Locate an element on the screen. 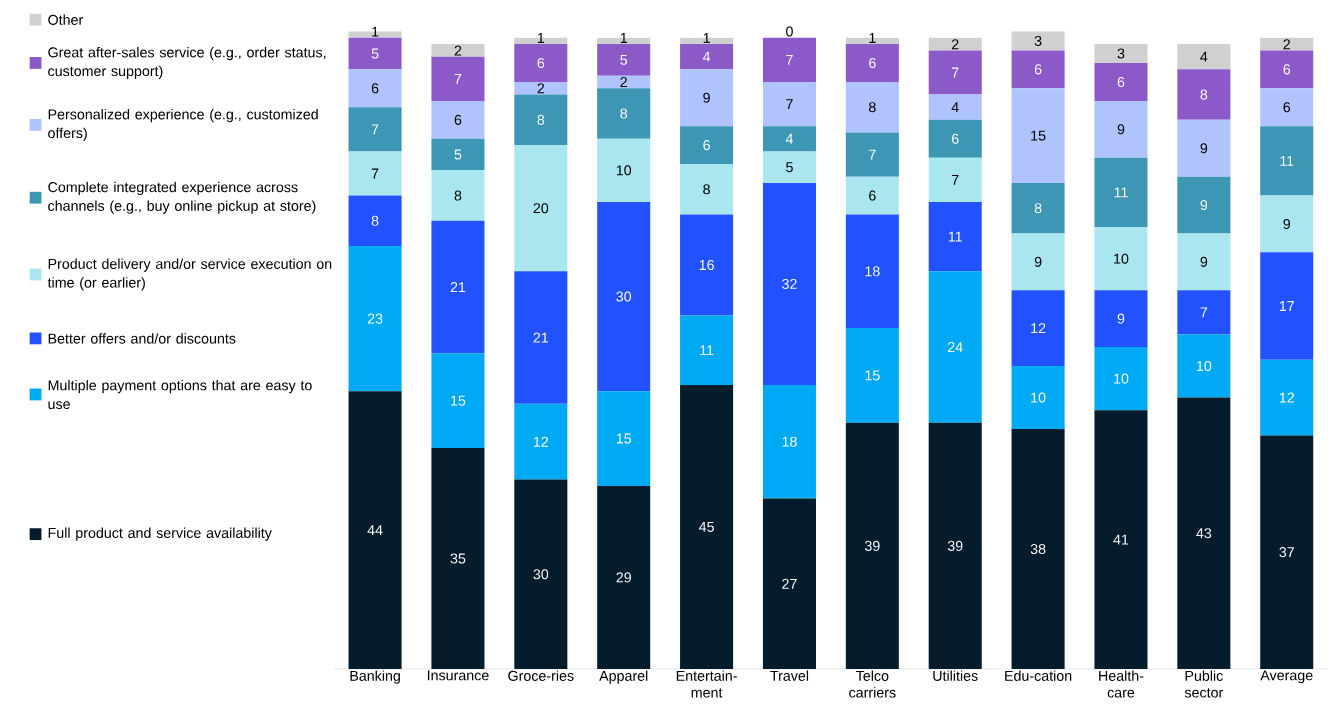 This screenshot has height=721, width=1338. legend-label: Great after-sales service (e.g., order status, customer support) is located at coordinates (187, 62).